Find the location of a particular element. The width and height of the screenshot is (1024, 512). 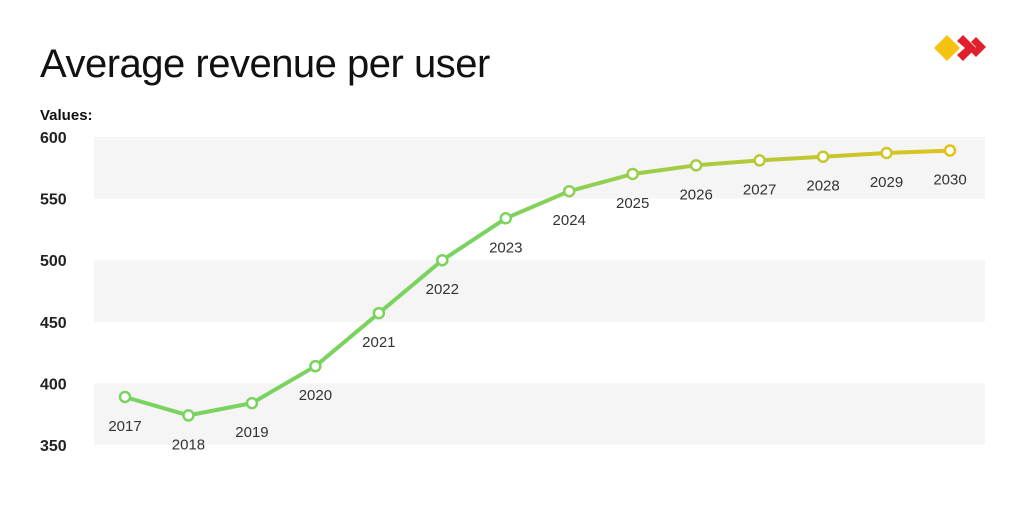

y-tick-label: 450 is located at coordinates (53, 323).